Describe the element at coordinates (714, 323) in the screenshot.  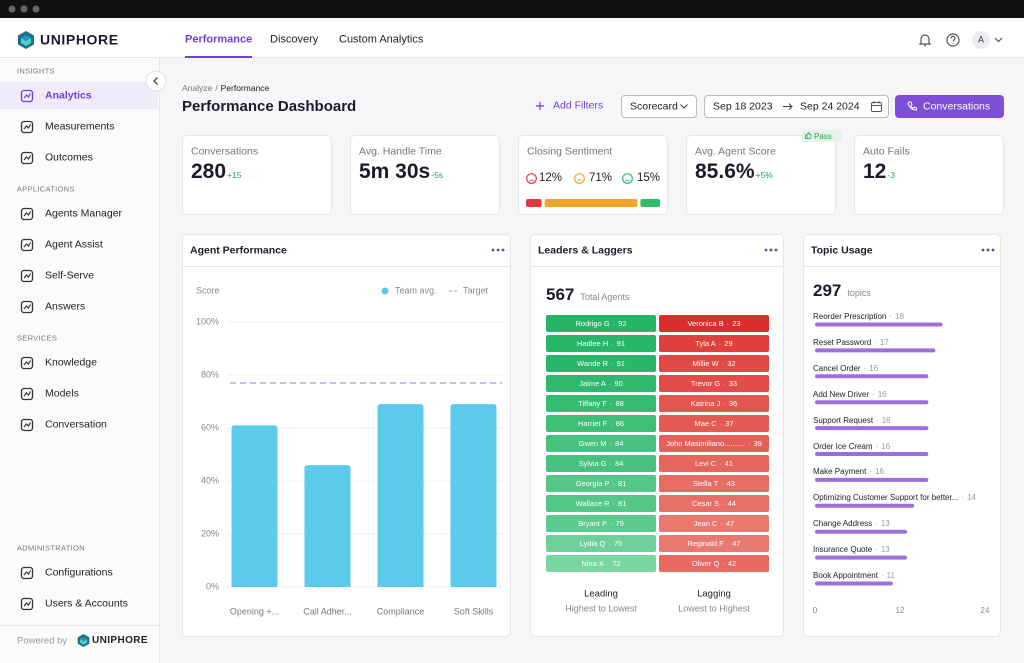
I see `agent-row: Veronica B · 23` at that location.